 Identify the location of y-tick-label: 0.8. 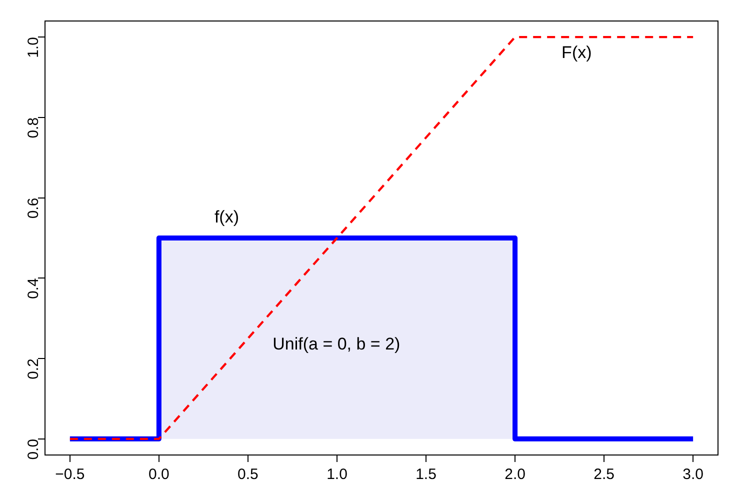
(33, 127).